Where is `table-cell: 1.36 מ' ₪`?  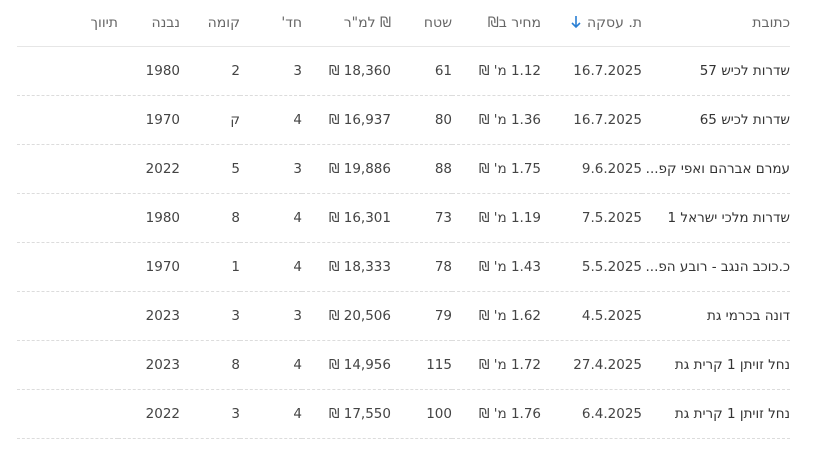 table-cell: 1.36 מ' ₪ is located at coordinates (496, 120).